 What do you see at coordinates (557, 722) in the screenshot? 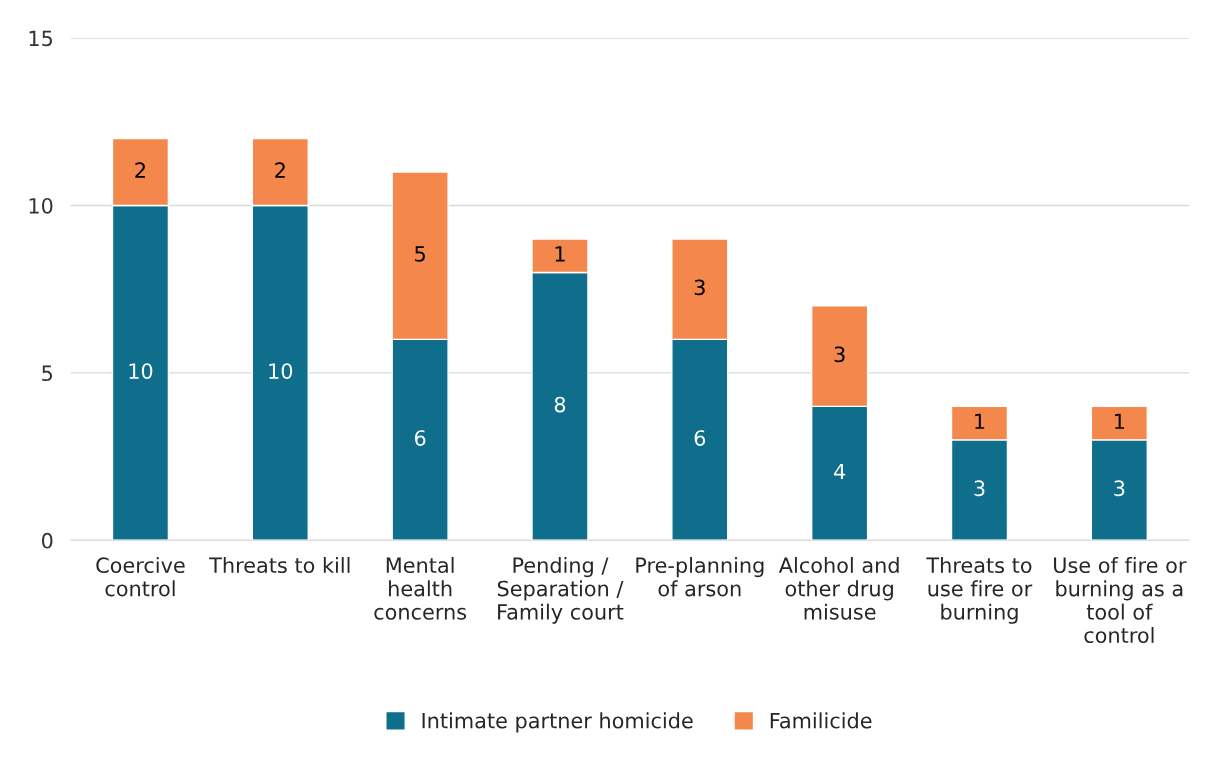
I see `legend-label: Intimate partner homicide` at bounding box center [557, 722].